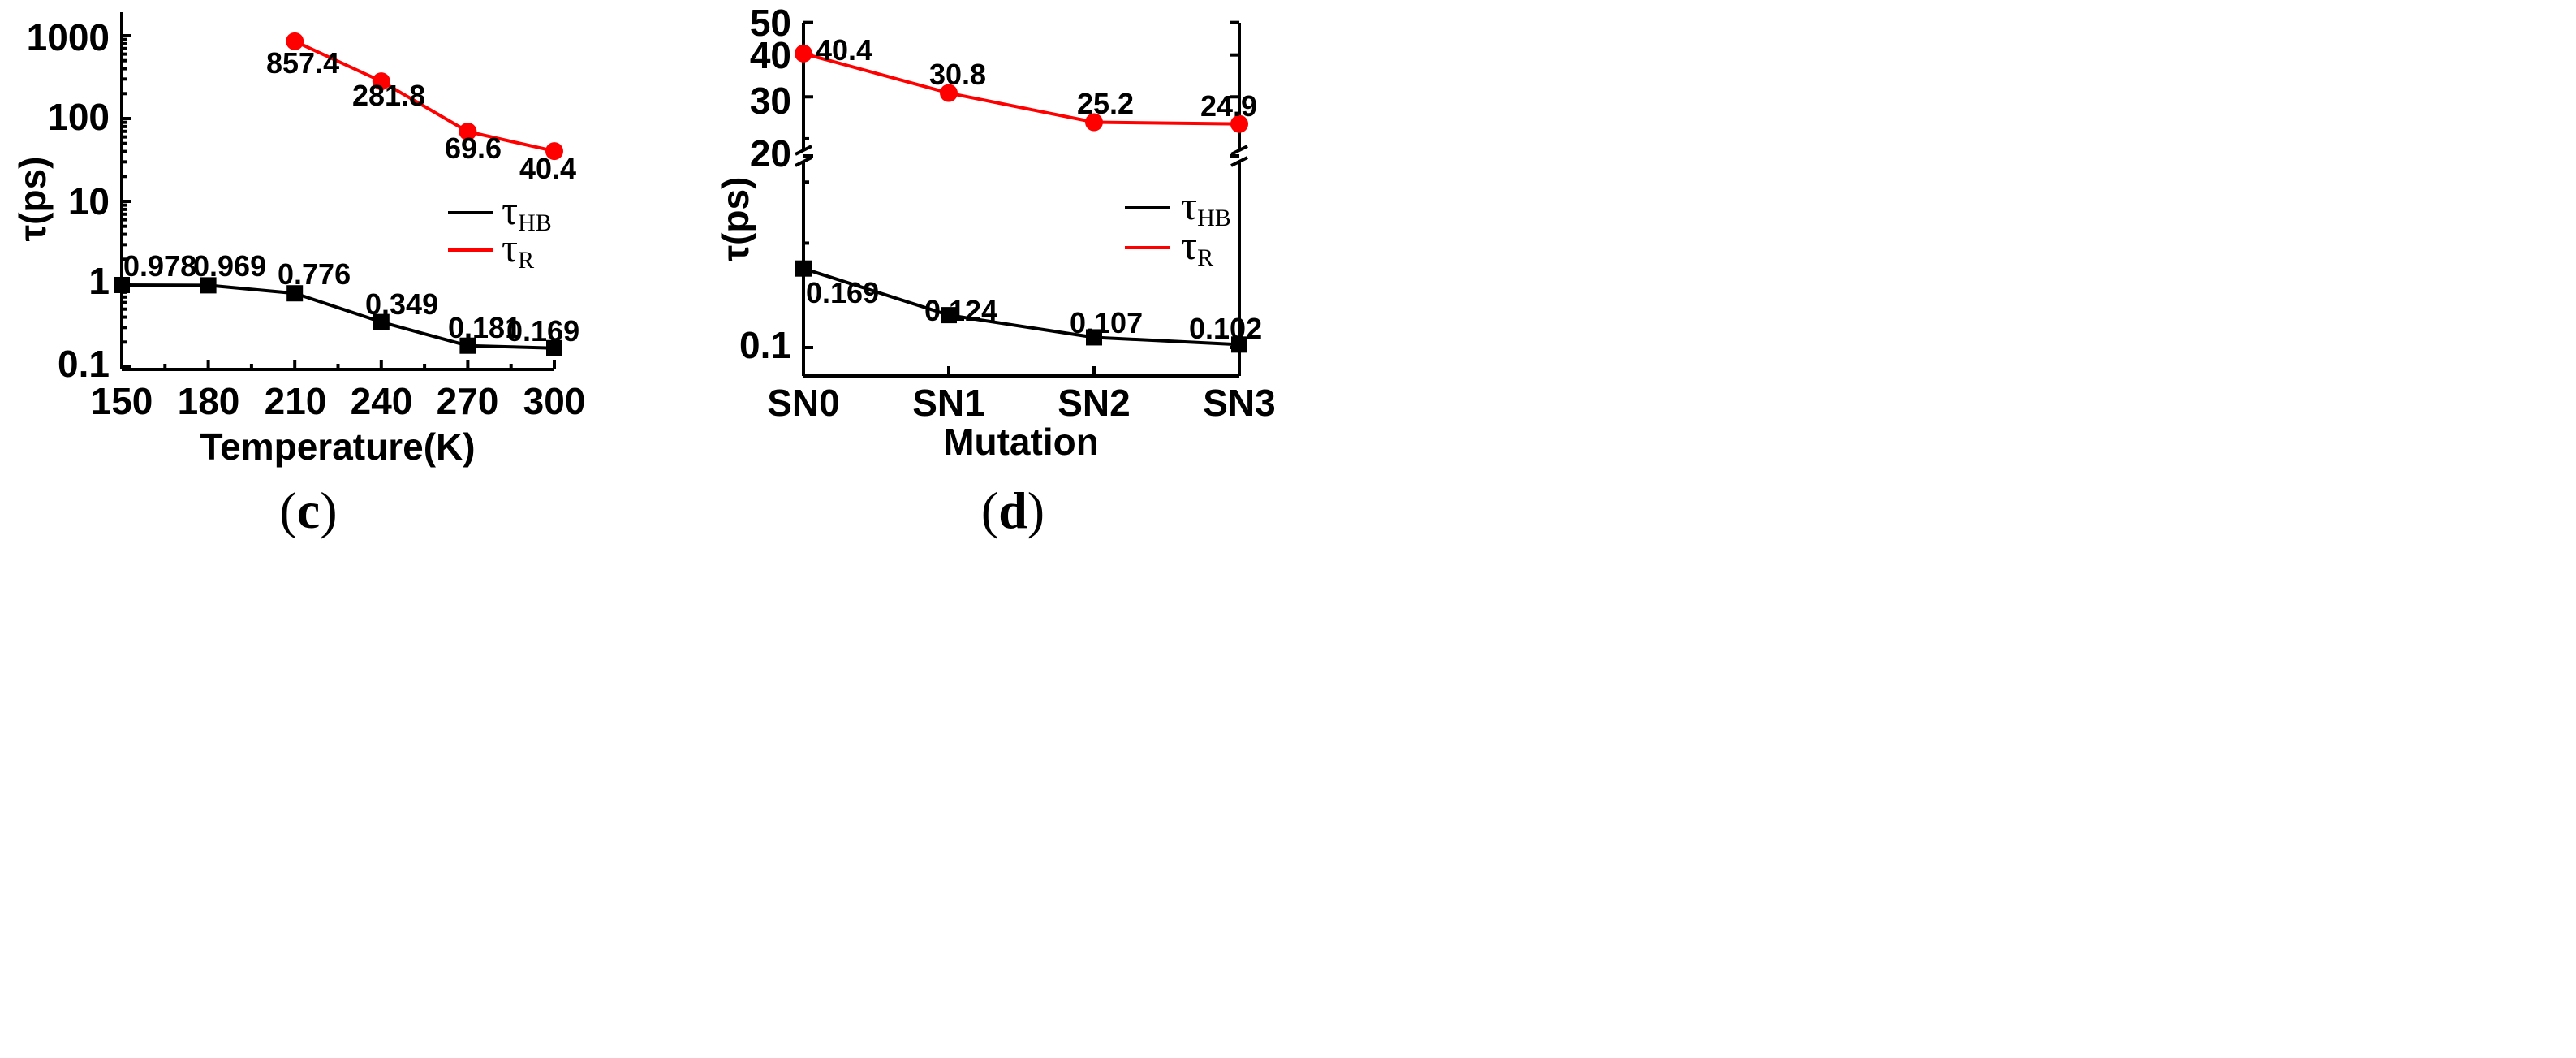 This screenshot has width=2576, height=1058. What do you see at coordinates (302, 63) in the screenshot?
I see `c-label-r-0: 857.4` at bounding box center [302, 63].